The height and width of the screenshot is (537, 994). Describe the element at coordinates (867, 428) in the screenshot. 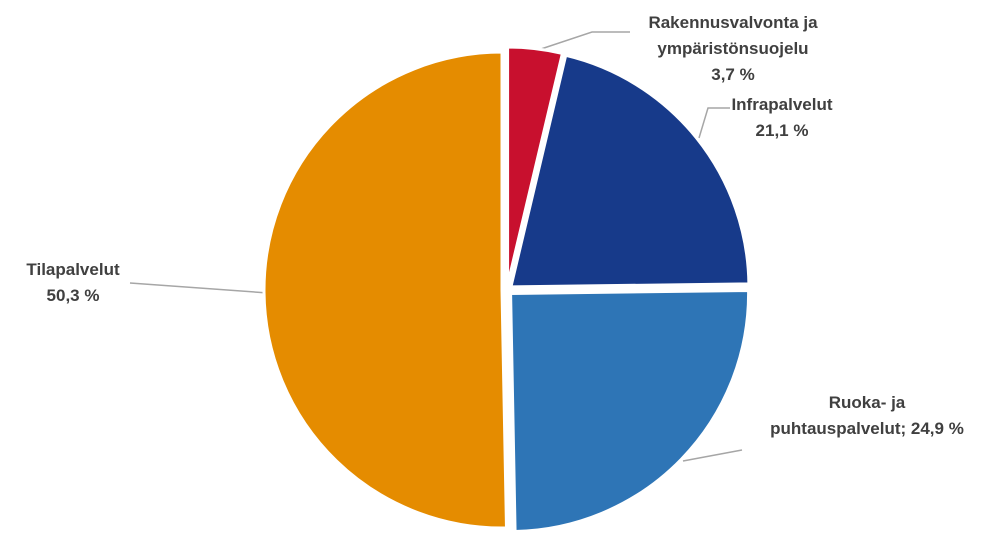

I see `data-label-line: puhtauspalvelut; 24,9 %` at that location.